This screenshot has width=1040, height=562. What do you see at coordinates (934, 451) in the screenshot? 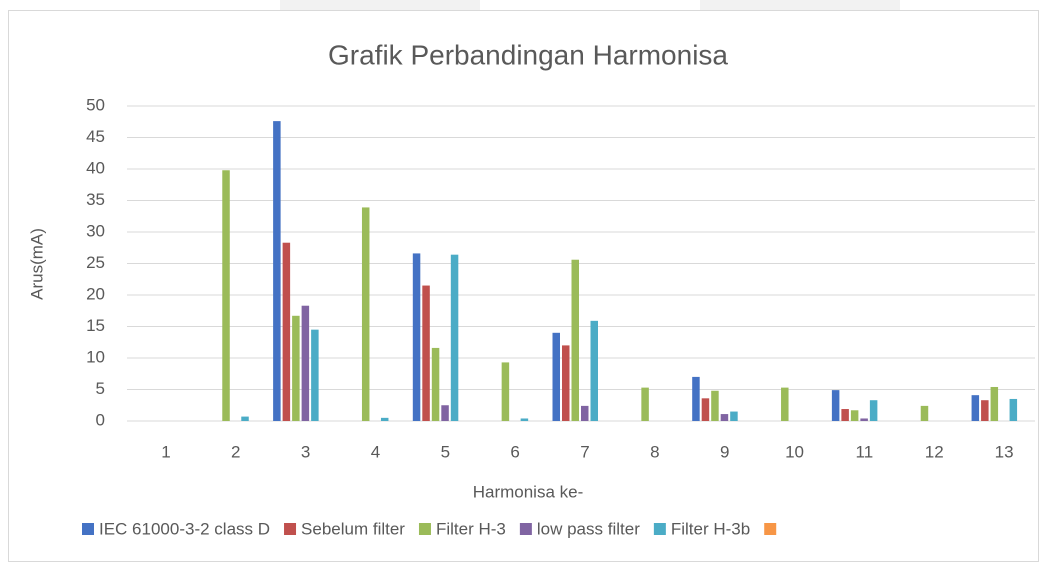
I see `x-tick-label: 12` at bounding box center [934, 451].